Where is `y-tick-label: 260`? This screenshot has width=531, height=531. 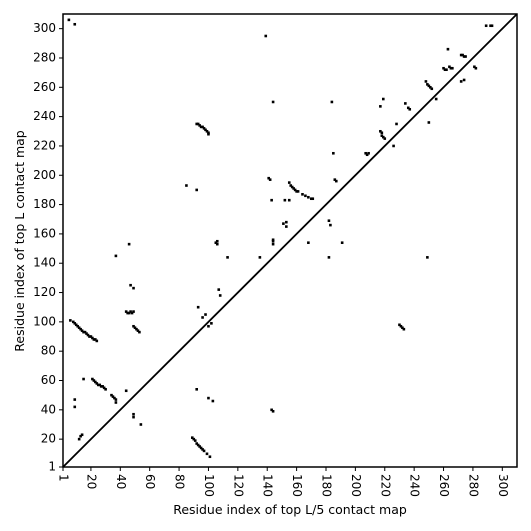
y-tick-label: 260 is located at coordinates (44, 87).